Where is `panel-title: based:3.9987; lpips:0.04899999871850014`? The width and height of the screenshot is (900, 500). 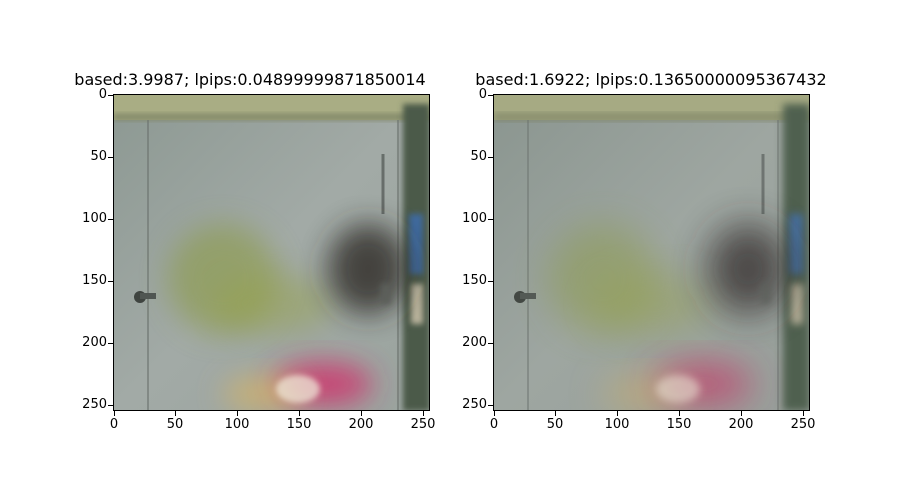
panel-title: based:3.9987; lpips:0.04899999871850014 is located at coordinates (250, 79).